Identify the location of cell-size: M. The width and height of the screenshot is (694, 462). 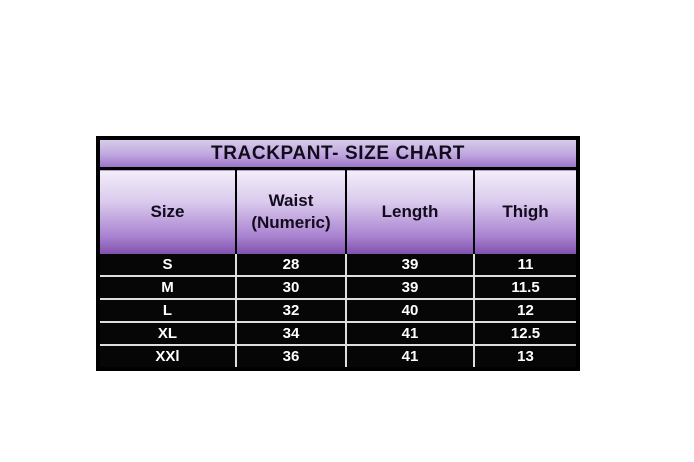
(167, 287).